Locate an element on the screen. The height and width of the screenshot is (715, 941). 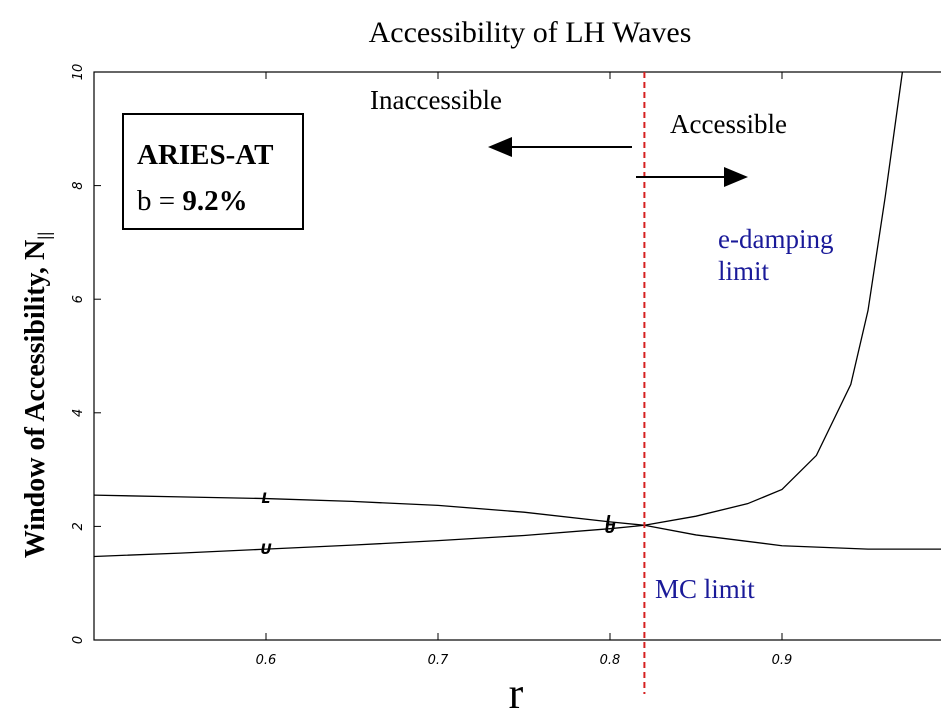
y-tick-label: 2 is located at coordinates (78, 526).